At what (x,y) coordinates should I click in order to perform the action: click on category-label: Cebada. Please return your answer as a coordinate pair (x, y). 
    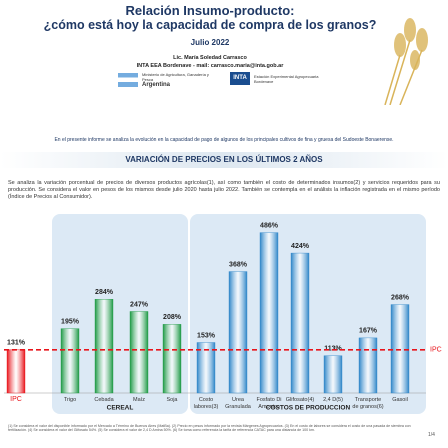
    Looking at the image, I should click on (104, 400).